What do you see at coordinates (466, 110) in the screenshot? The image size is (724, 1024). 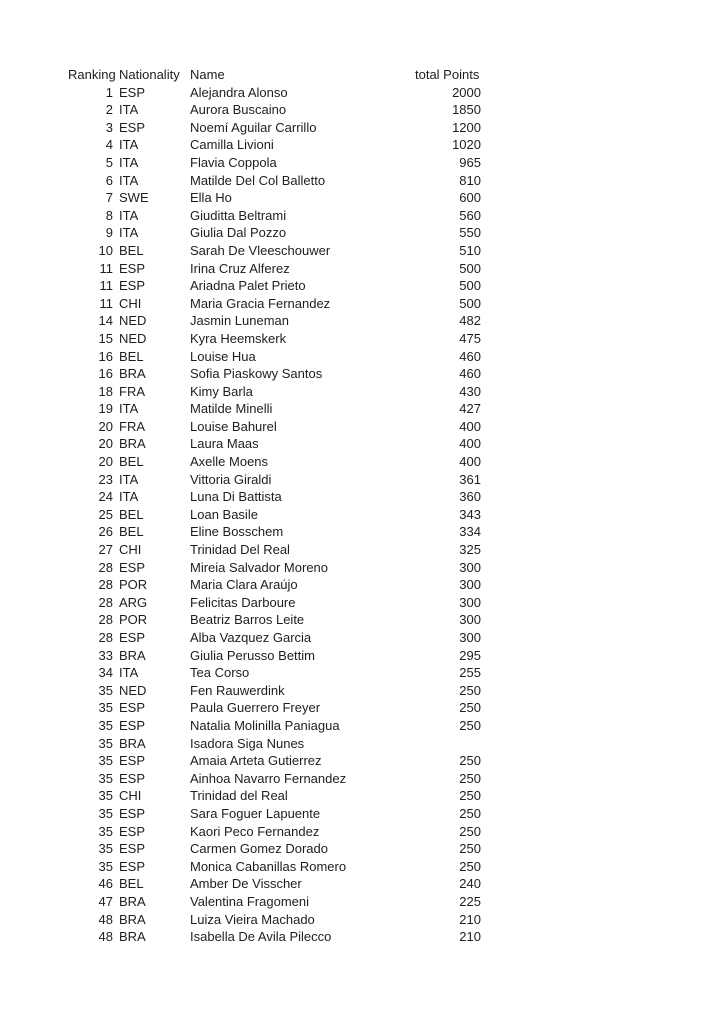 I see `points-cell: 1850` at bounding box center [466, 110].